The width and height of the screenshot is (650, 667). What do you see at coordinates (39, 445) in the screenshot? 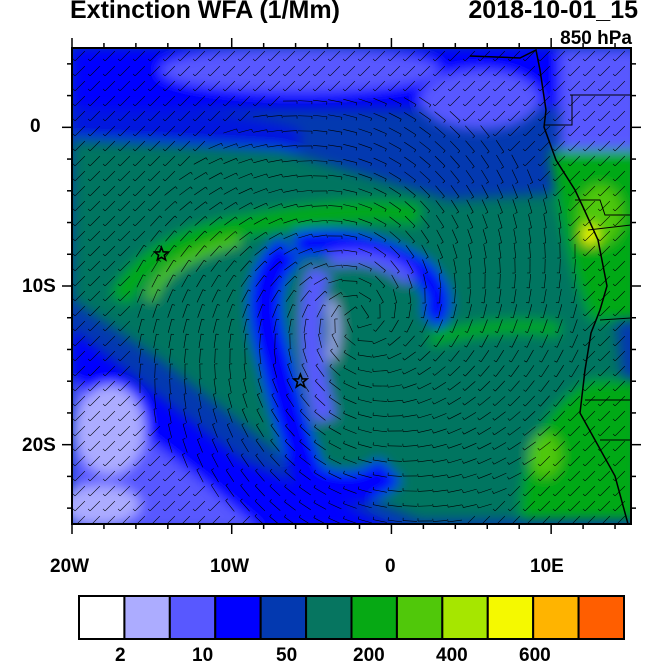
I see `y-tick-label: 20S` at bounding box center [39, 445].